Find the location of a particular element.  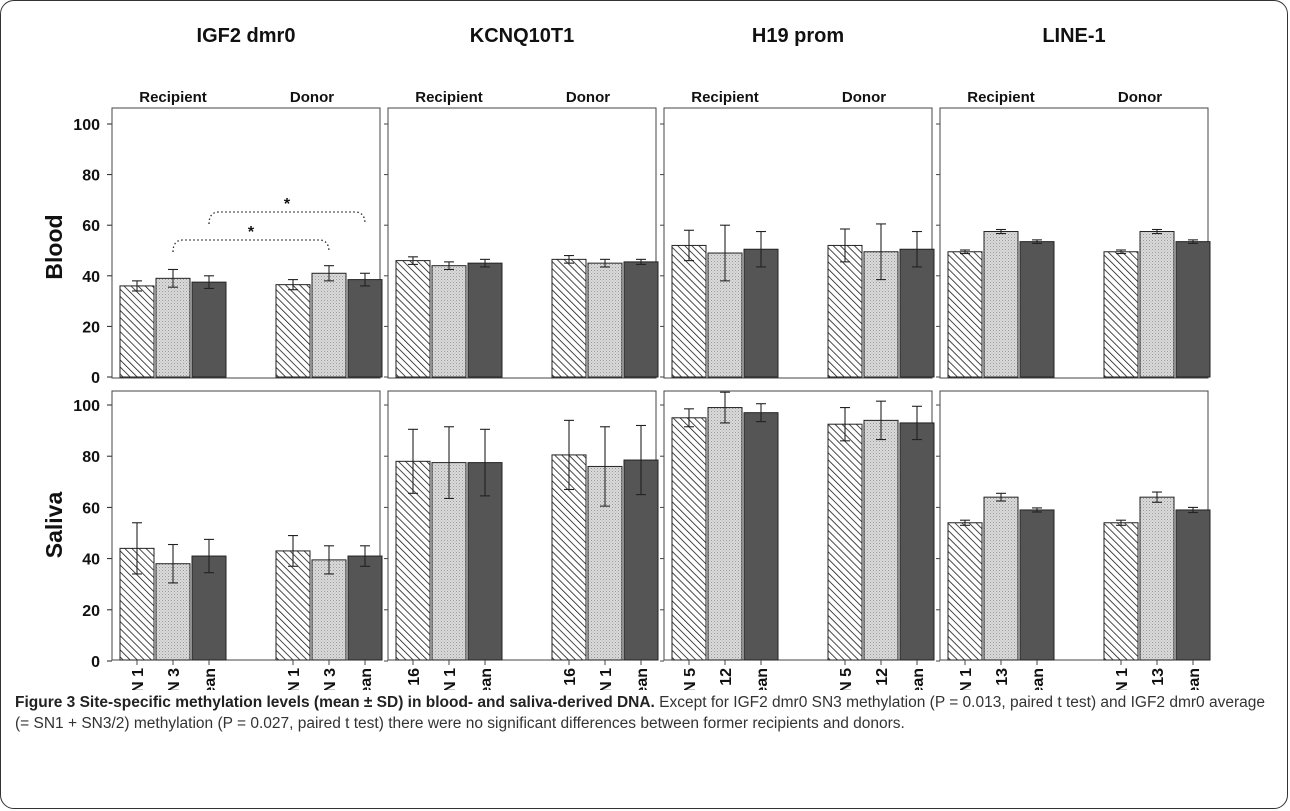

row-label-blood: Blood is located at coordinates (54, 246).